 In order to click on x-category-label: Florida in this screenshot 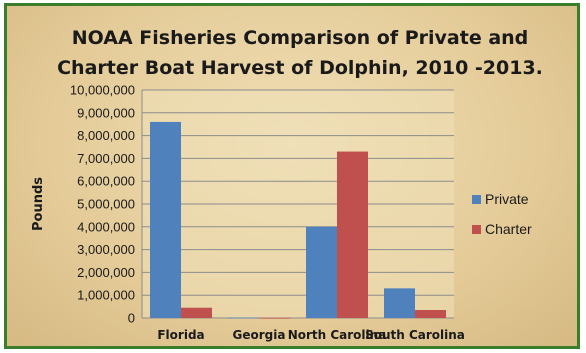, I will do `click(180, 335)`.